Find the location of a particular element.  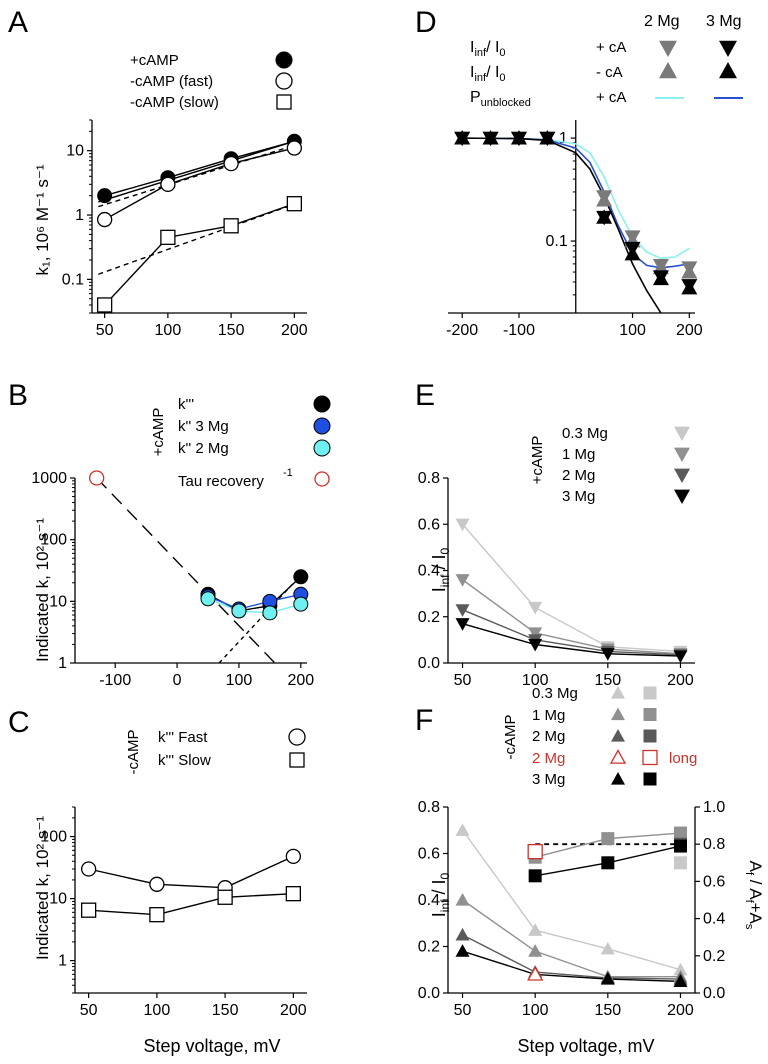

panel-letter-b: B is located at coordinates (18, 395).